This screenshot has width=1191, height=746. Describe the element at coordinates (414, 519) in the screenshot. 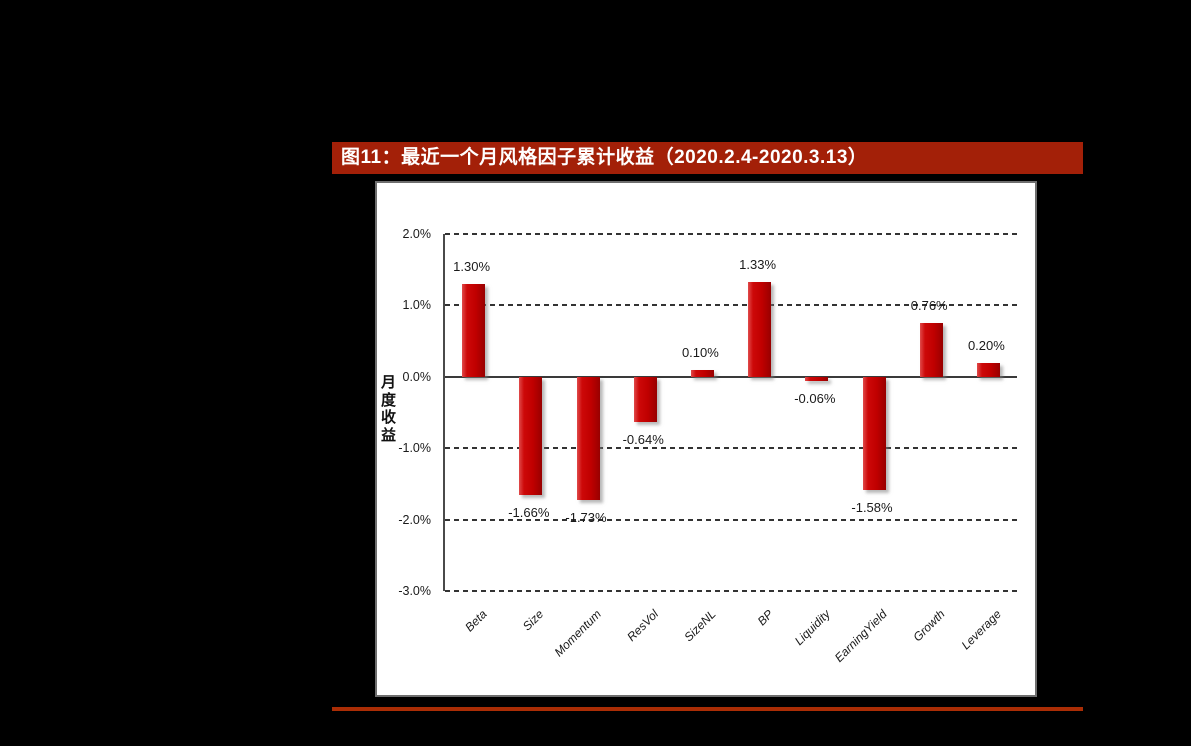

I see `y-axis-tick-label: -2.0%` at that location.